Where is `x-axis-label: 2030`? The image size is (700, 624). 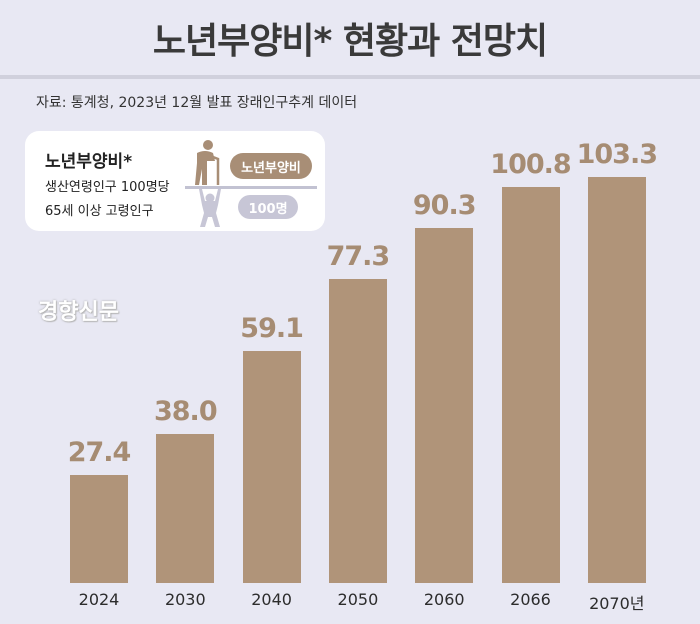 x-axis-label: 2030 is located at coordinates (185, 599).